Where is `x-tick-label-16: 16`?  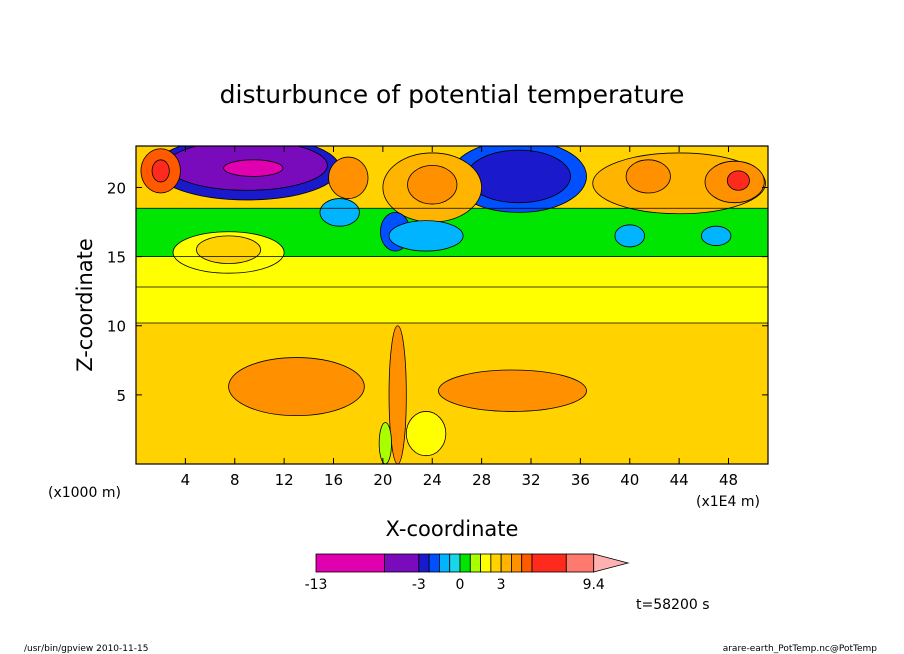 x-tick-label-16: 16 is located at coordinates (333, 480).